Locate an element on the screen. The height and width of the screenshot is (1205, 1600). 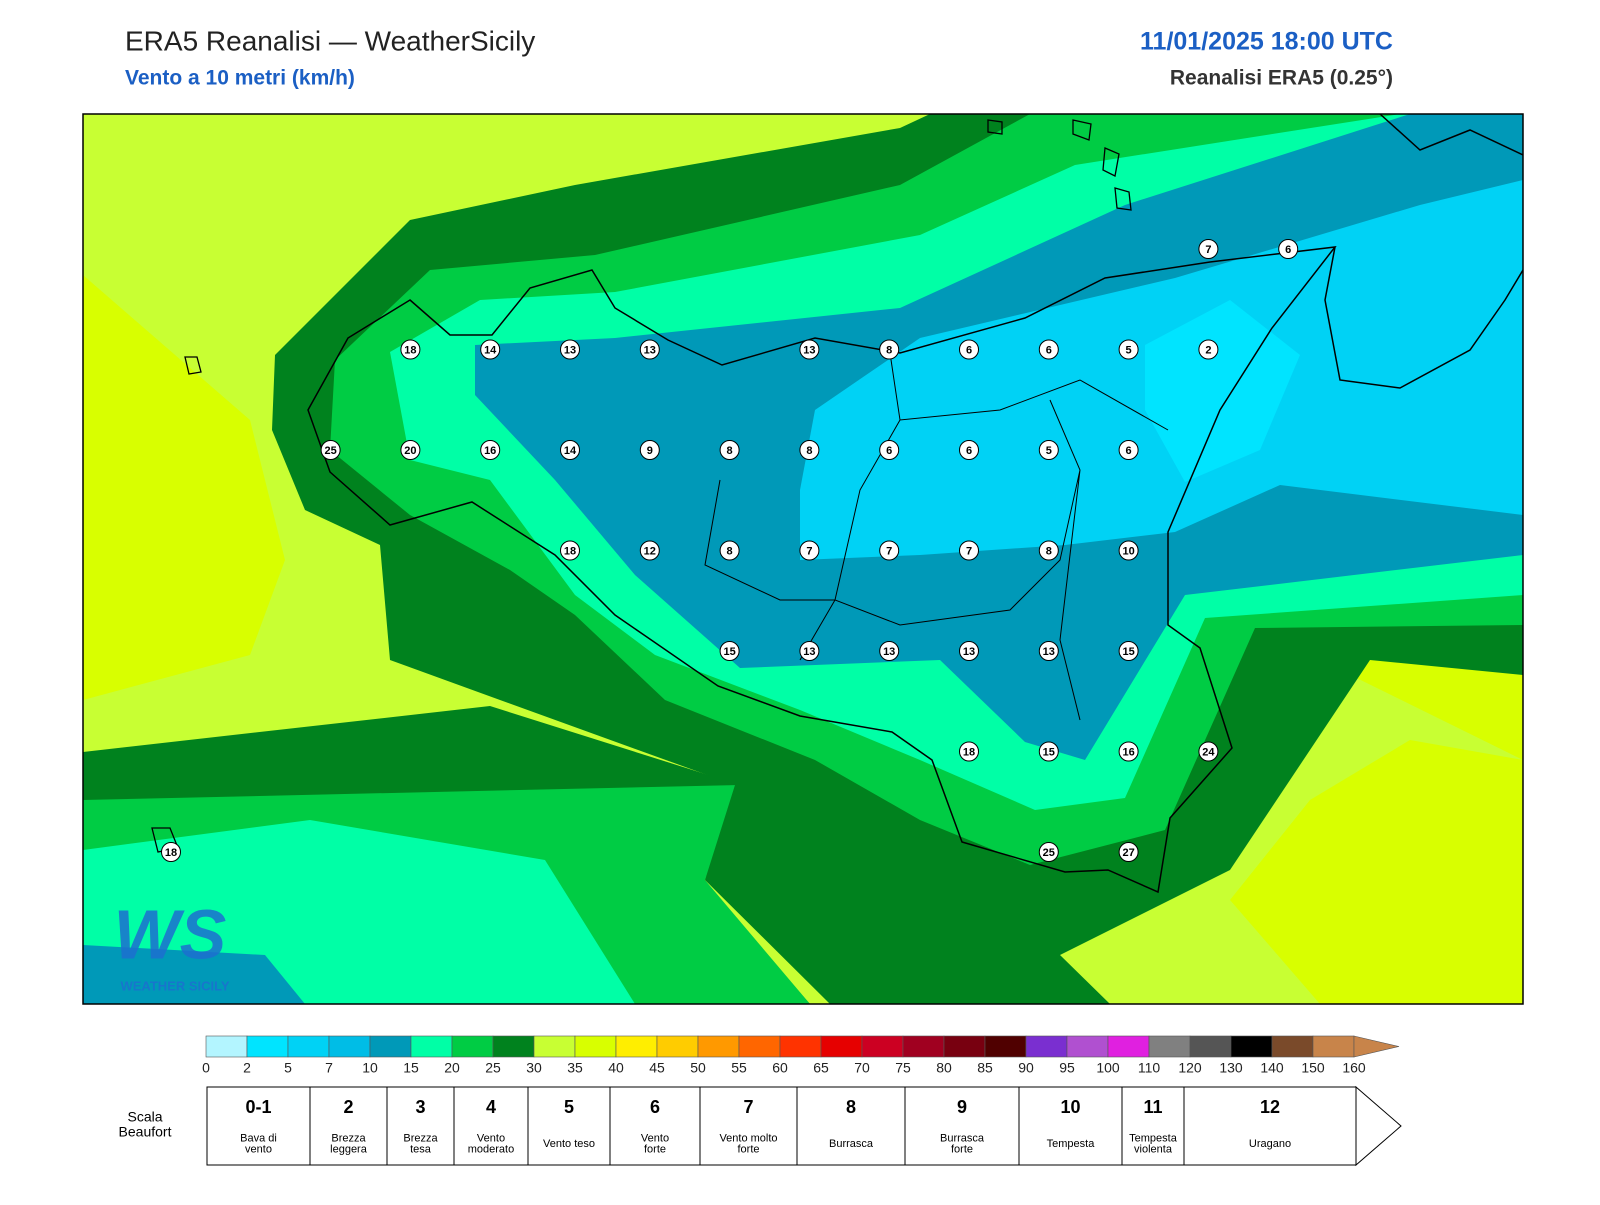
station-value: 8 is located at coordinates (730, 551).